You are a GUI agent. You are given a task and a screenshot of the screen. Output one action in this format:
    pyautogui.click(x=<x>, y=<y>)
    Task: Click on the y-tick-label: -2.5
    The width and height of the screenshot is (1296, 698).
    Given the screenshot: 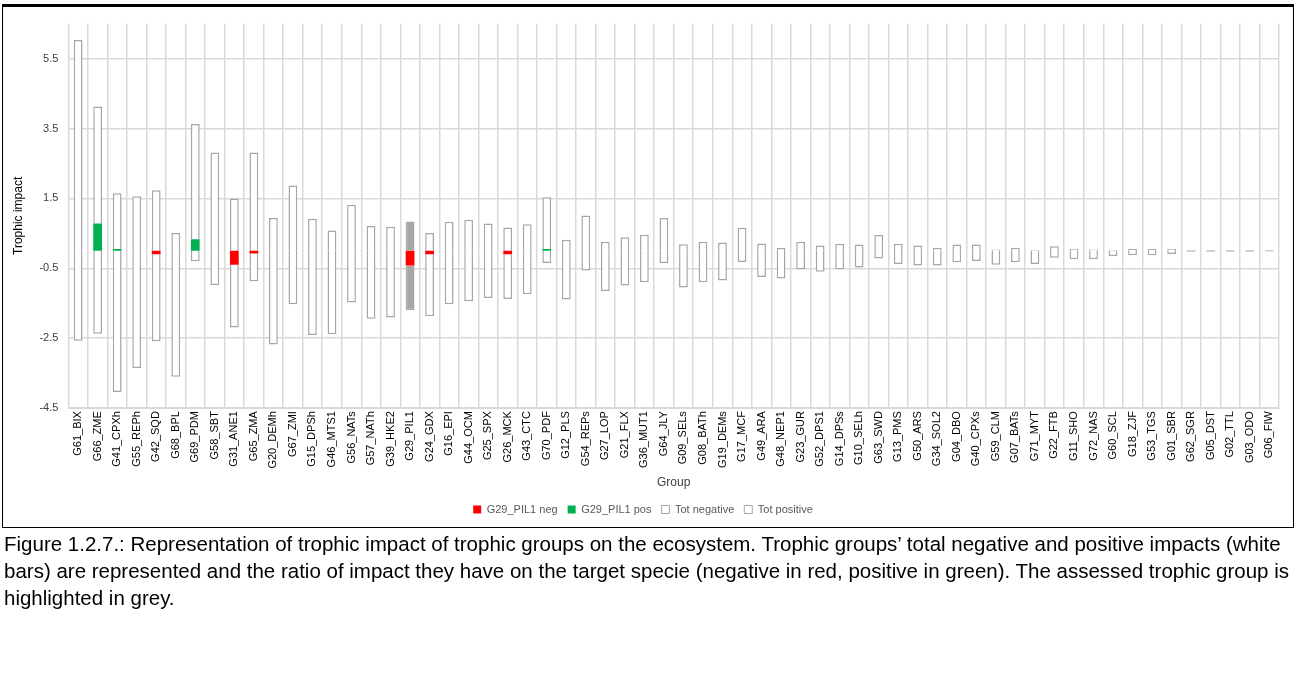 What is the action you would take?
    pyautogui.click(x=49, y=337)
    